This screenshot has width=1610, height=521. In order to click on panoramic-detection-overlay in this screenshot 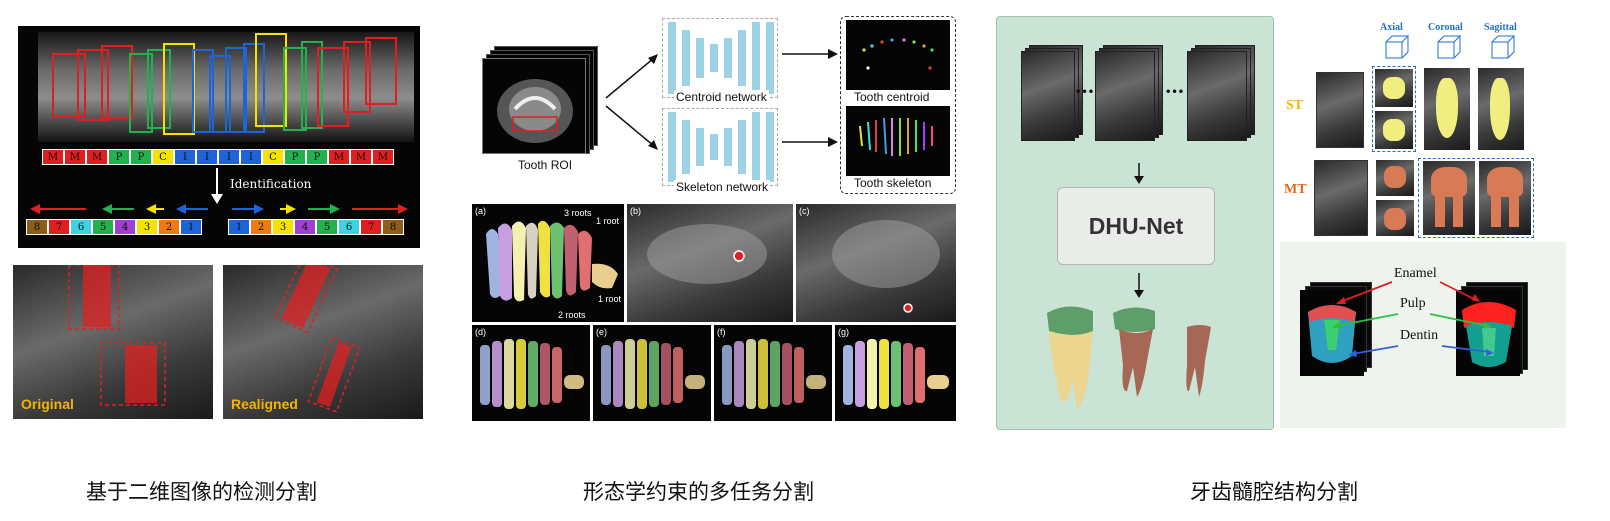, I will do `click(226, 87)`.